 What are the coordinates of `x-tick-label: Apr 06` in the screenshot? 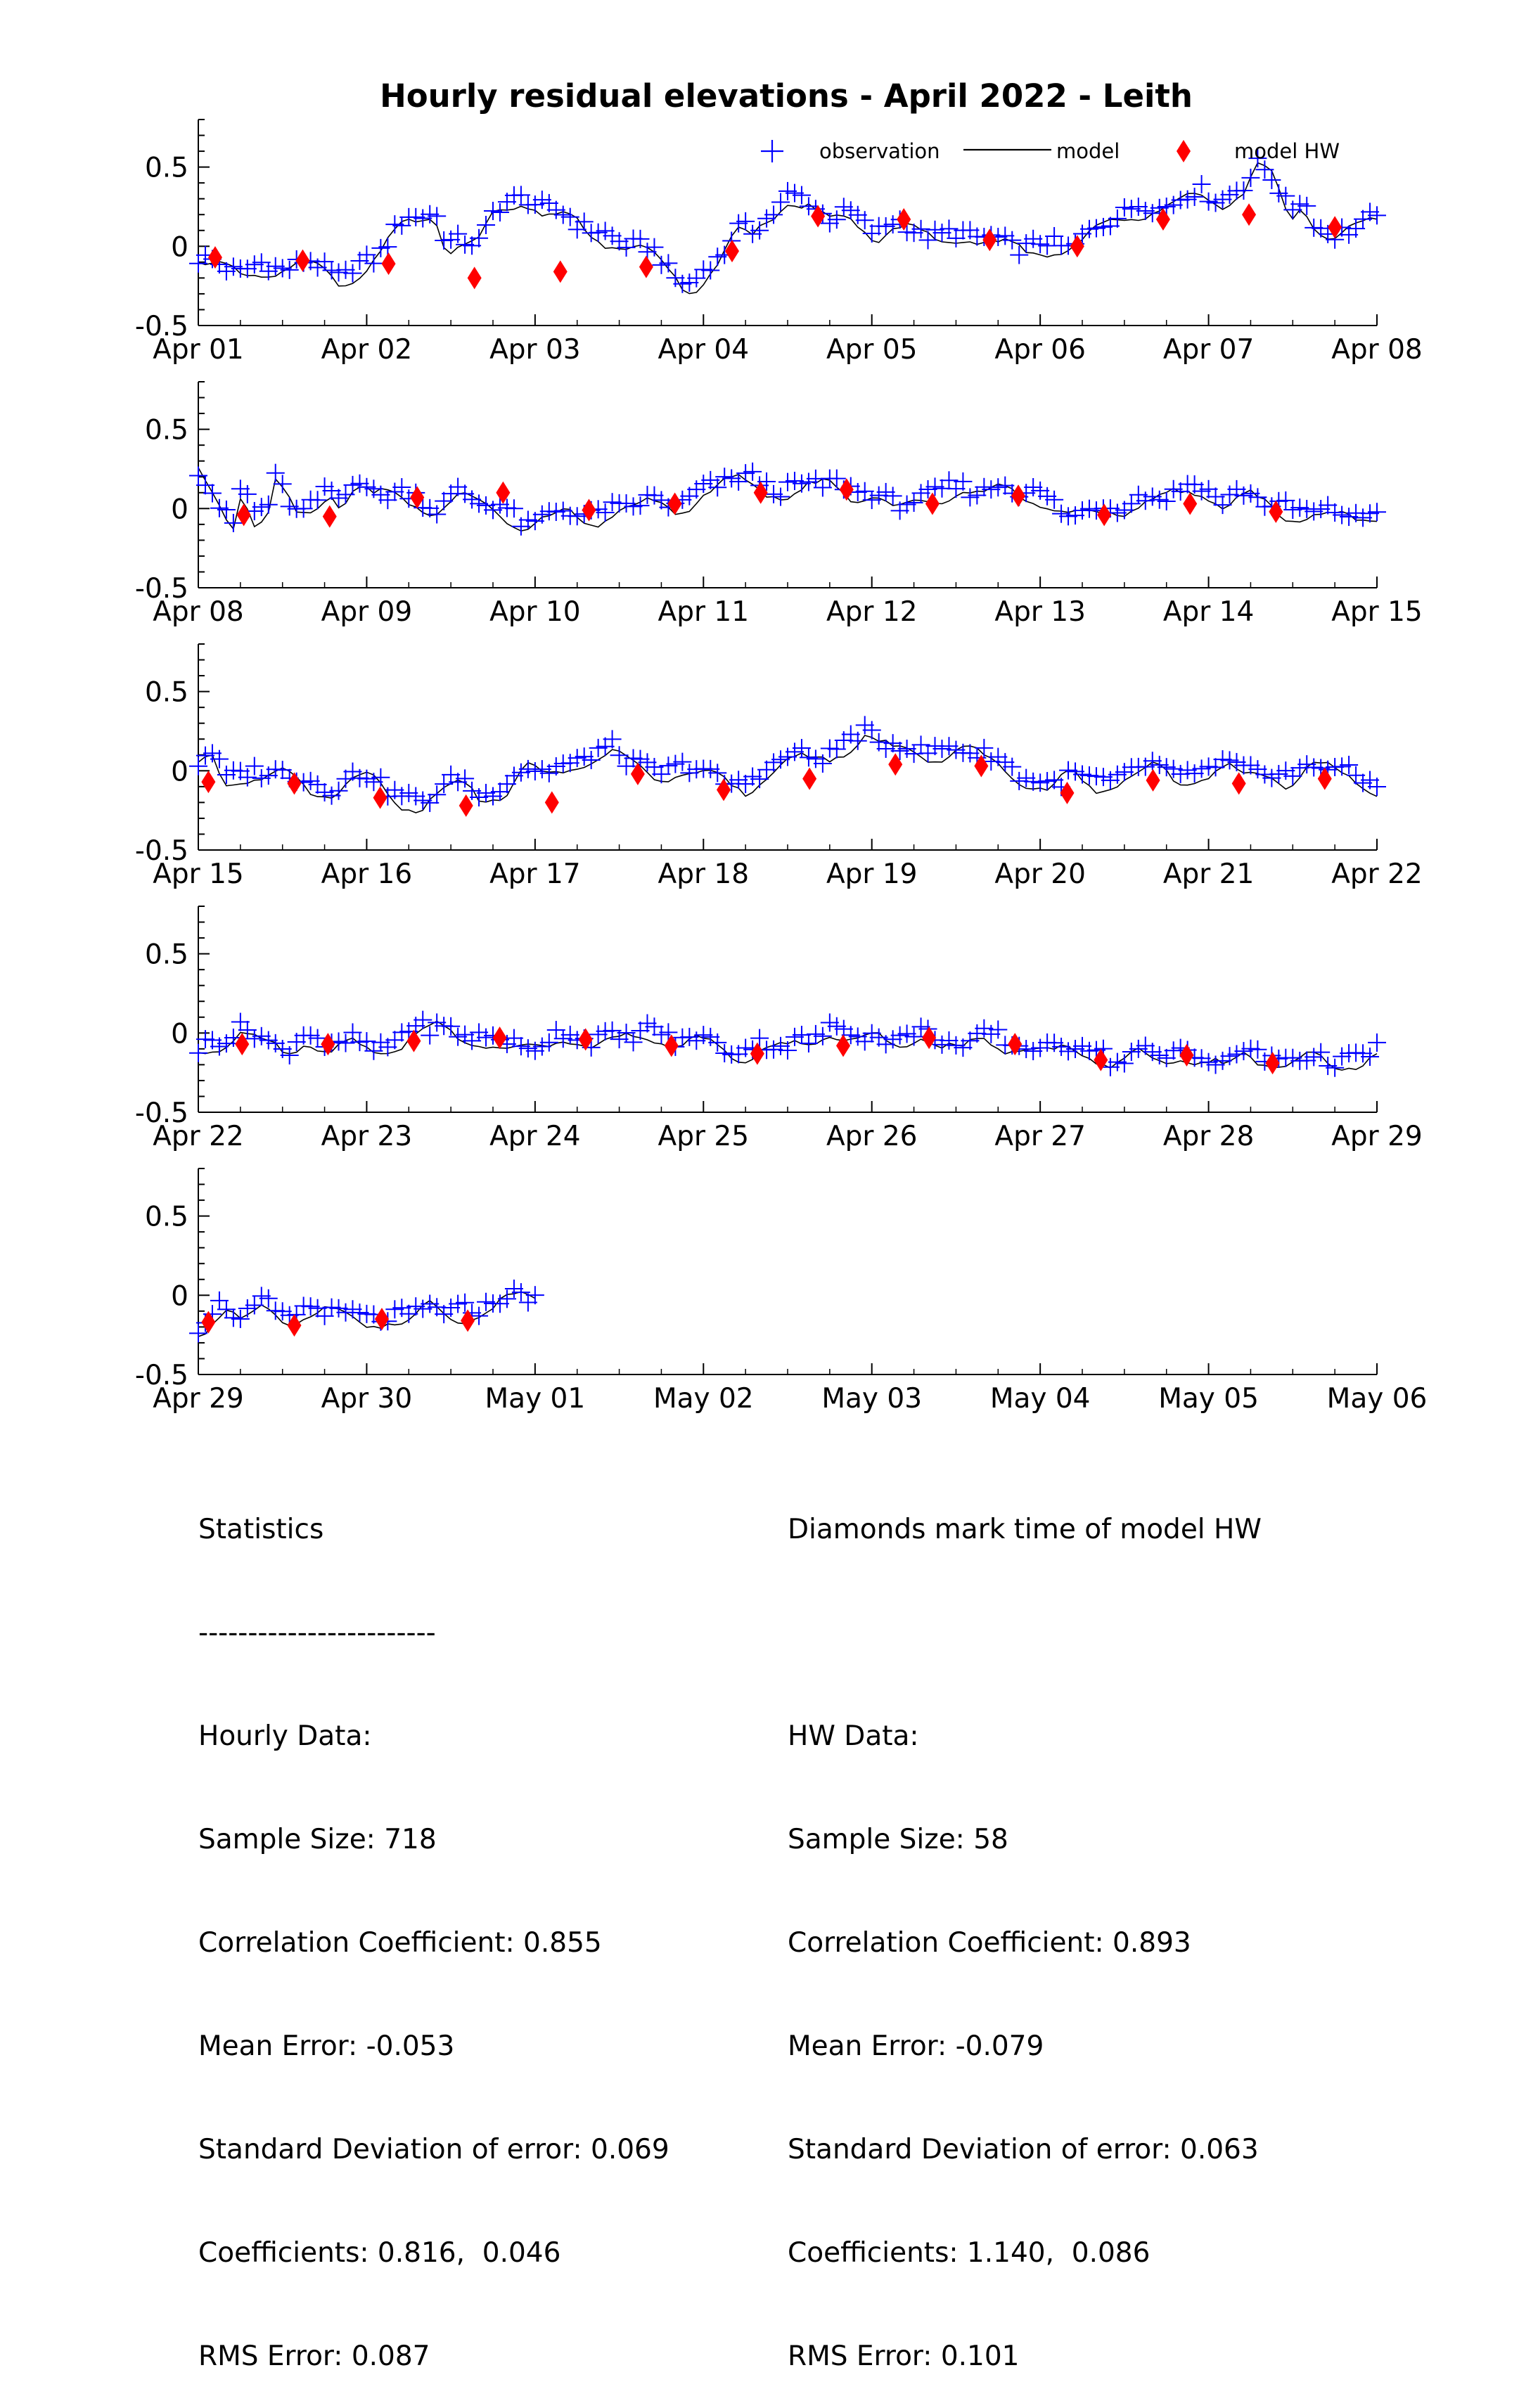 It's located at (1040, 350).